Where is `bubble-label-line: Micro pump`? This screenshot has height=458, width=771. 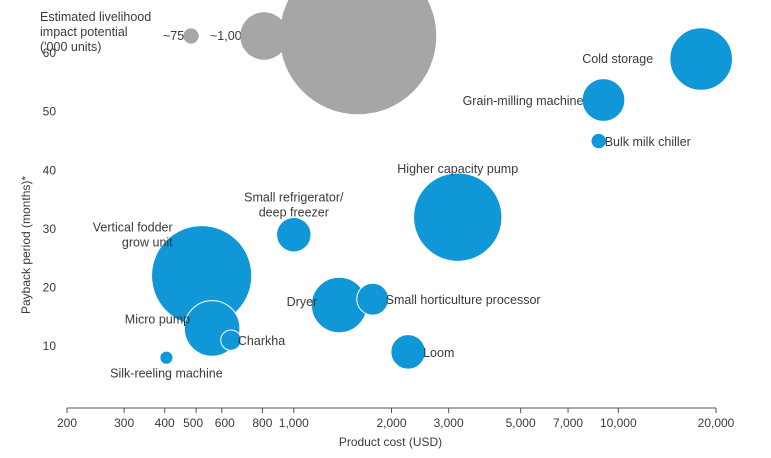
bubble-label-line: Micro pump is located at coordinates (157, 319).